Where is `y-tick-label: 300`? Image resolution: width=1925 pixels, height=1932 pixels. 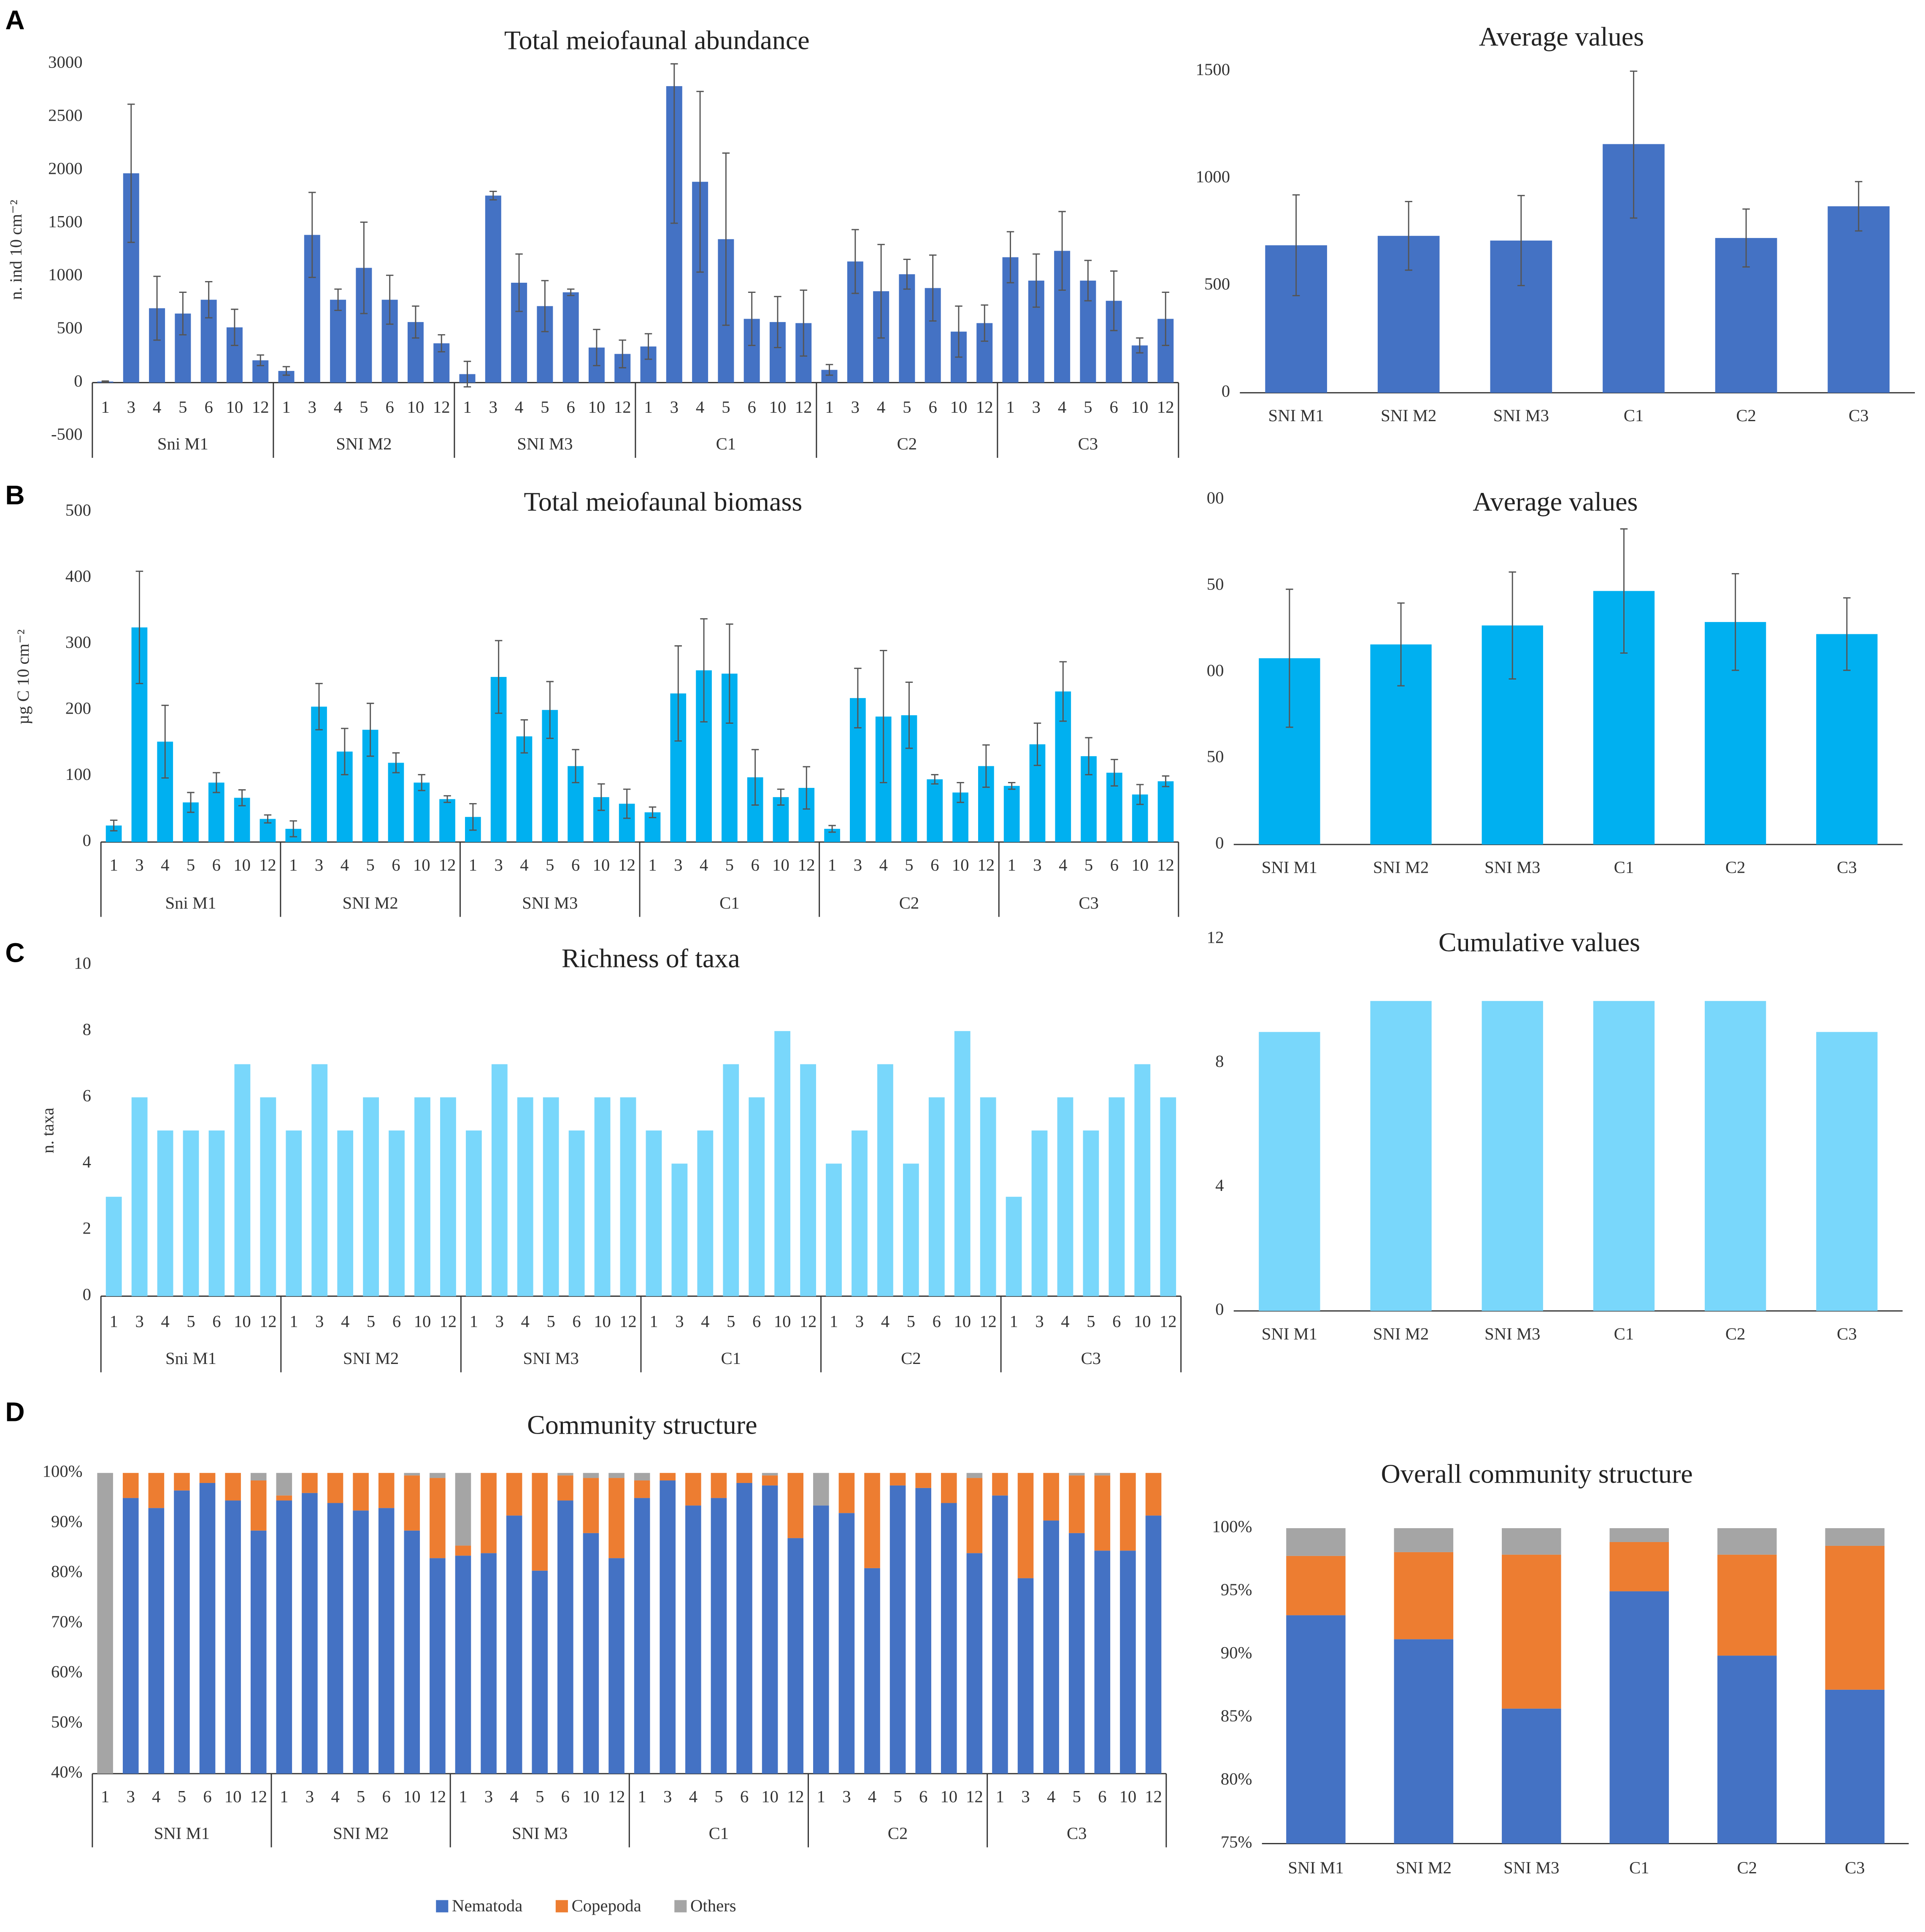
y-tick-label: 300 is located at coordinates (78, 642).